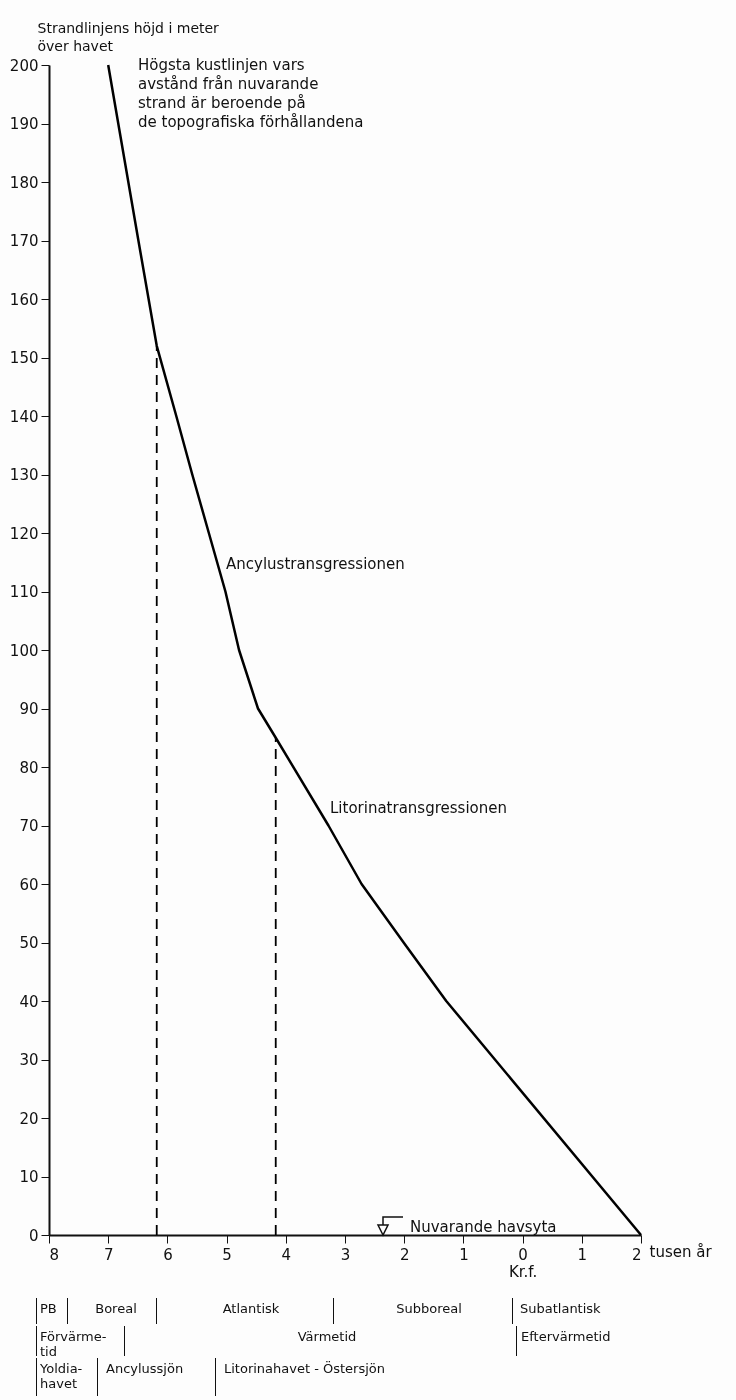  Describe the element at coordinates (24, 475) in the screenshot. I see `y-tick-label: 130` at that location.